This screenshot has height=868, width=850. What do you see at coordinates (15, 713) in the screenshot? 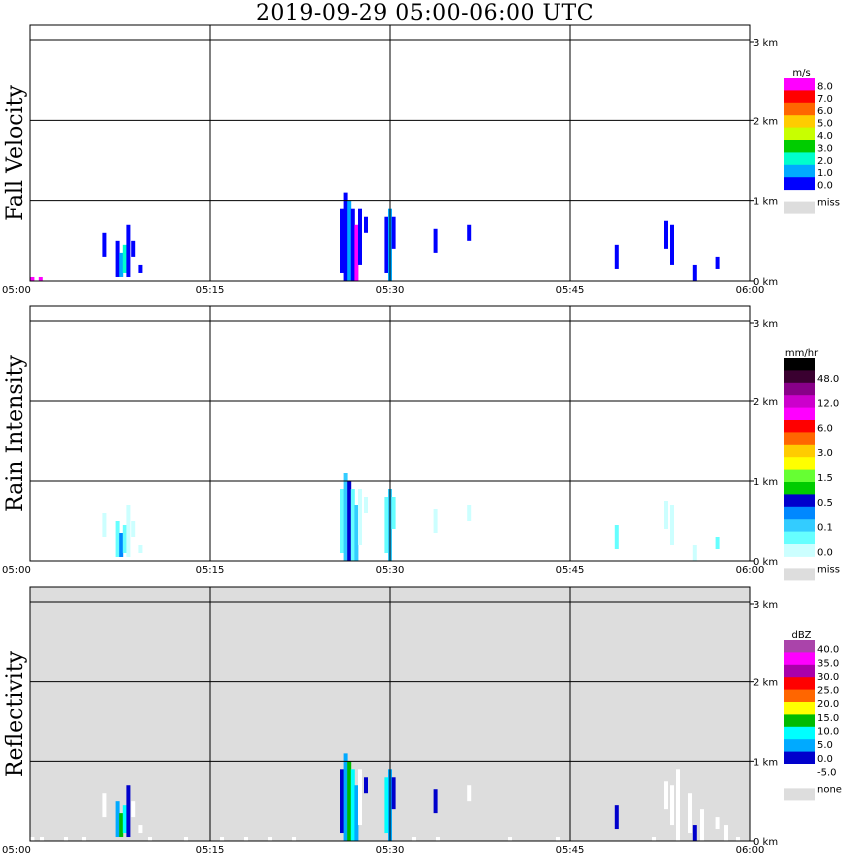
I see `panel-ylabel: Reflectivity` at bounding box center [15, 713].